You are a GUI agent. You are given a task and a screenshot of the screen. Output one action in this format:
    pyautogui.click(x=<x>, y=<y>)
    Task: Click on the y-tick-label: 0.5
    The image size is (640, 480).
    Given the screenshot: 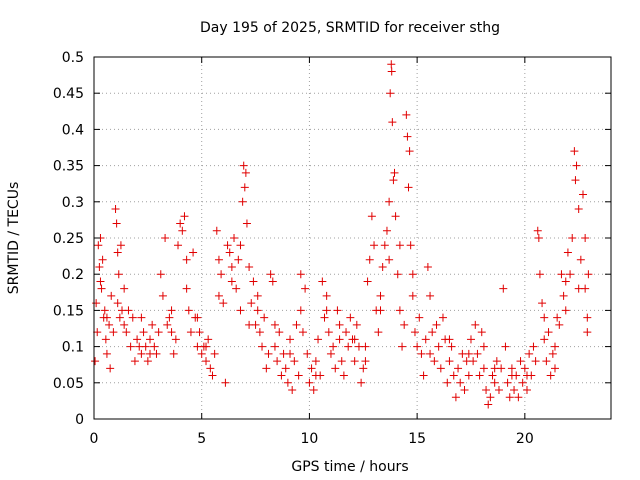 What is the action you would take?
    pyautogui.click(x=73, y=58)
    